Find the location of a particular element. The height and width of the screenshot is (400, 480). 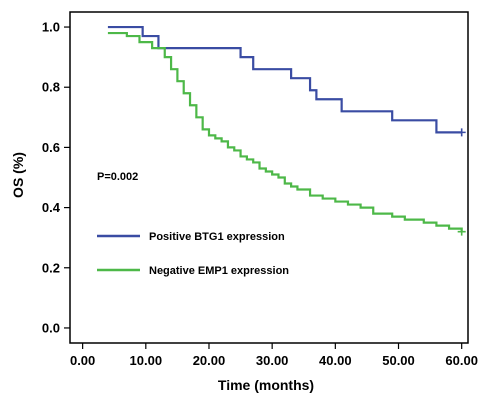

y-axis-title: OS (%) is located at coordinates (18, 175).